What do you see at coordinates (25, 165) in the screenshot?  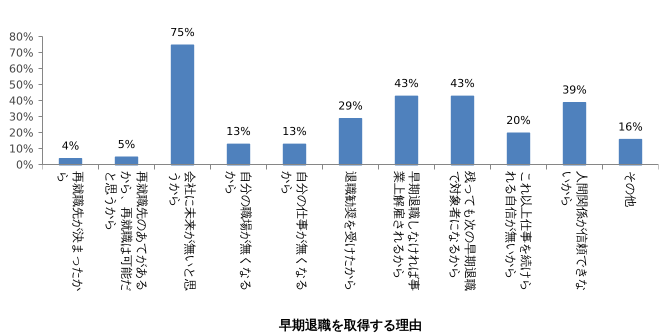 I see `y-tick-label: 0%` at bounding box center [25, 165].